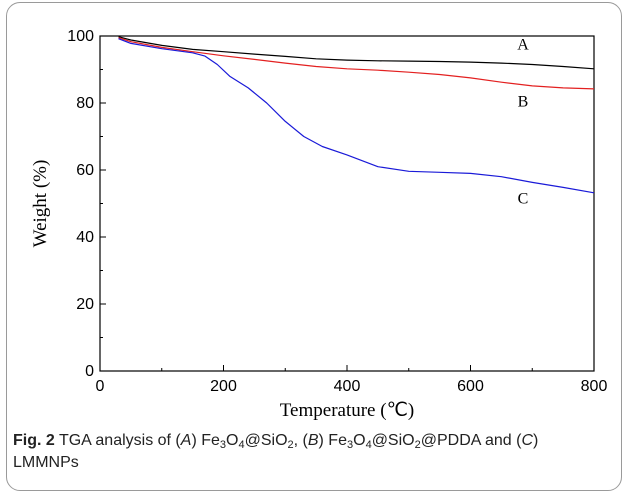 This screenshot has width=629, height=495. I want to click on y-tick-label: 80, so click(85, 103).